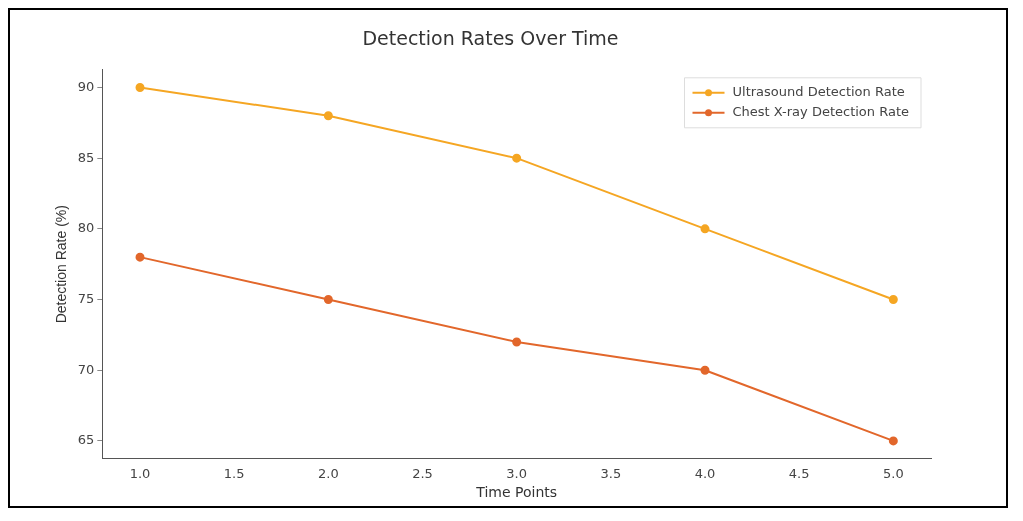  Describe the element at coordinates (86, 157) in the screenshot. I see `y-tick-label: 85` at that location.